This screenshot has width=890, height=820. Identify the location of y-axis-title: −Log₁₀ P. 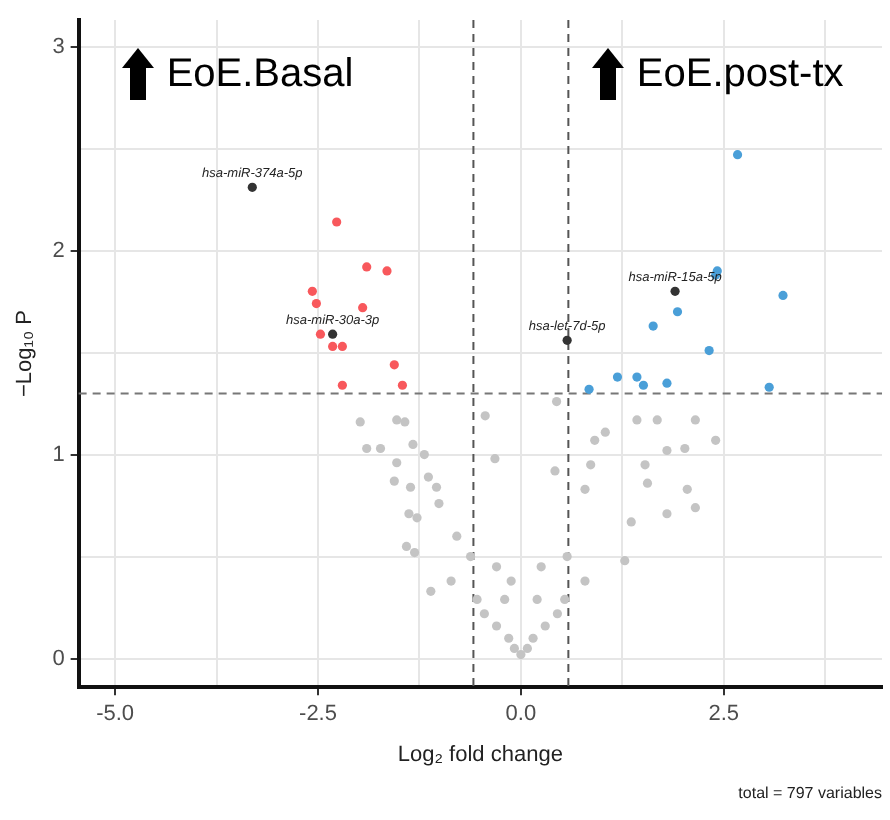
(25, 354).